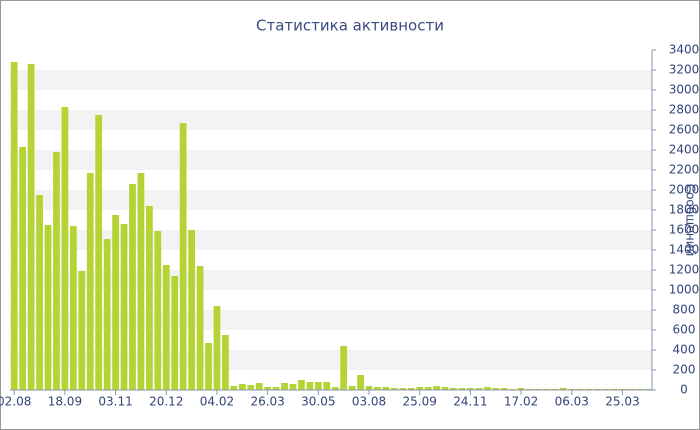 This screenshot has height=430, width=700. I want to click on x-tick-label: 06.03, so click(572, 402).